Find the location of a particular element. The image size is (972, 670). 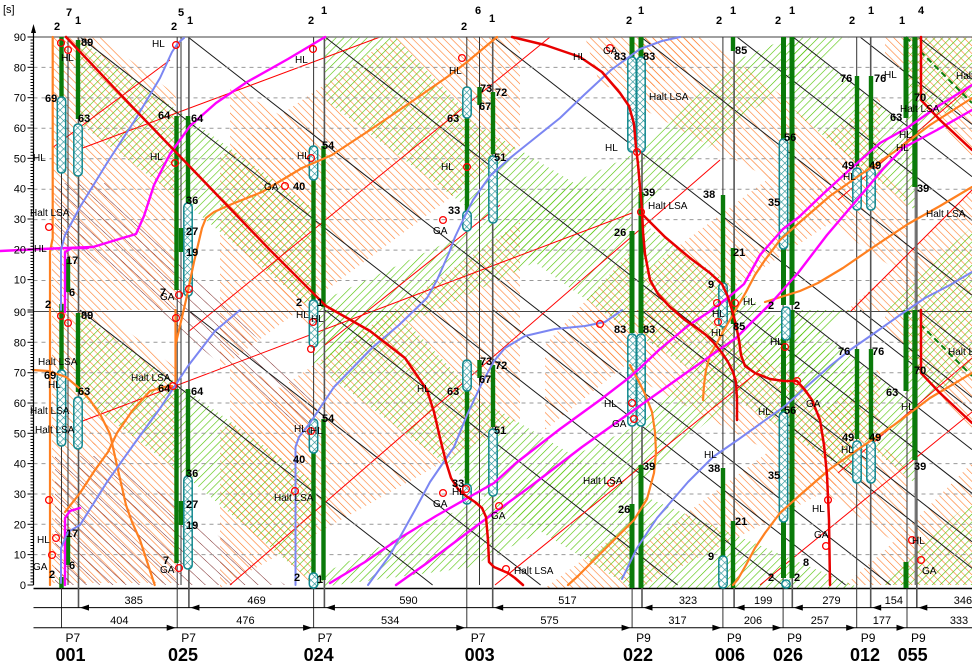

svg-text: 024 is located at coordinates (319, 655).